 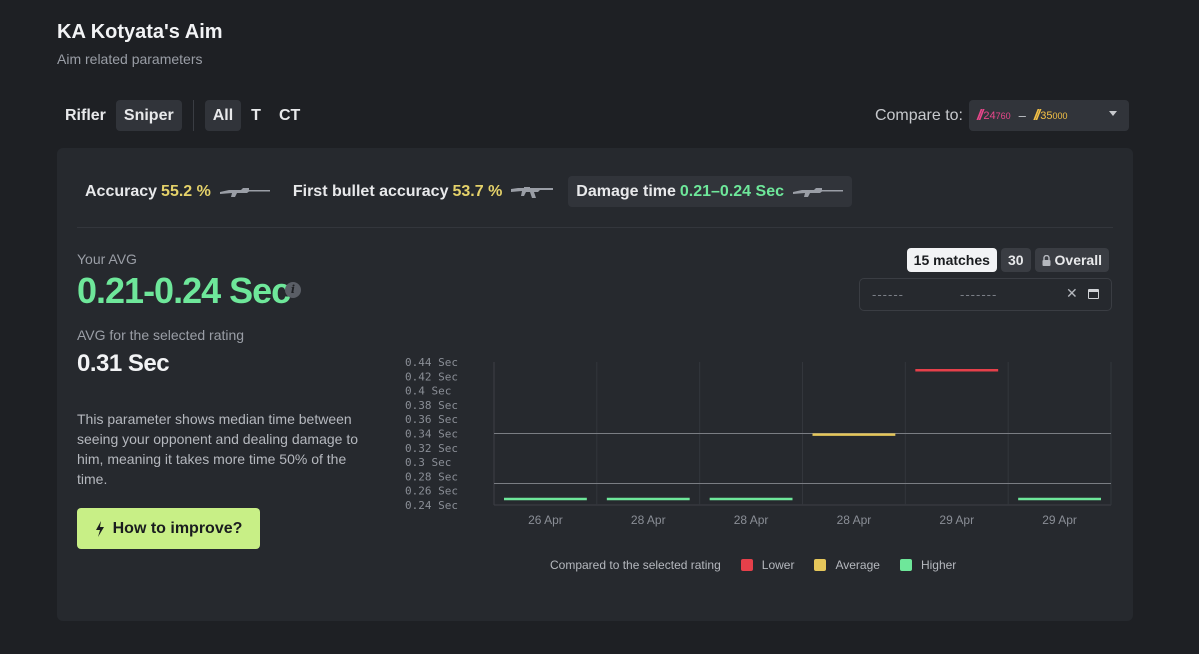 What do you see at coordinates (85, 115) in the screenshot?
I see `filter-rifler: Rifler` at bounding box center [85, 115].